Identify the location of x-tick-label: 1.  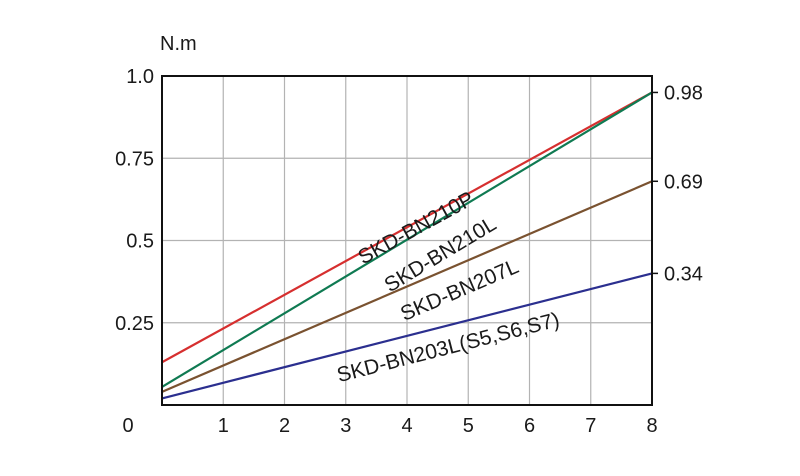
(223, 426).